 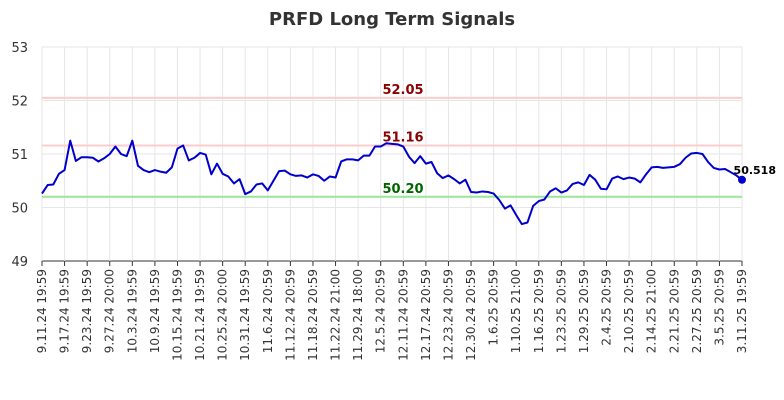 What do you see at coordinates (742, 179) in the screenshot?
I see `last-value-marker` at bounding box center [742, 179].